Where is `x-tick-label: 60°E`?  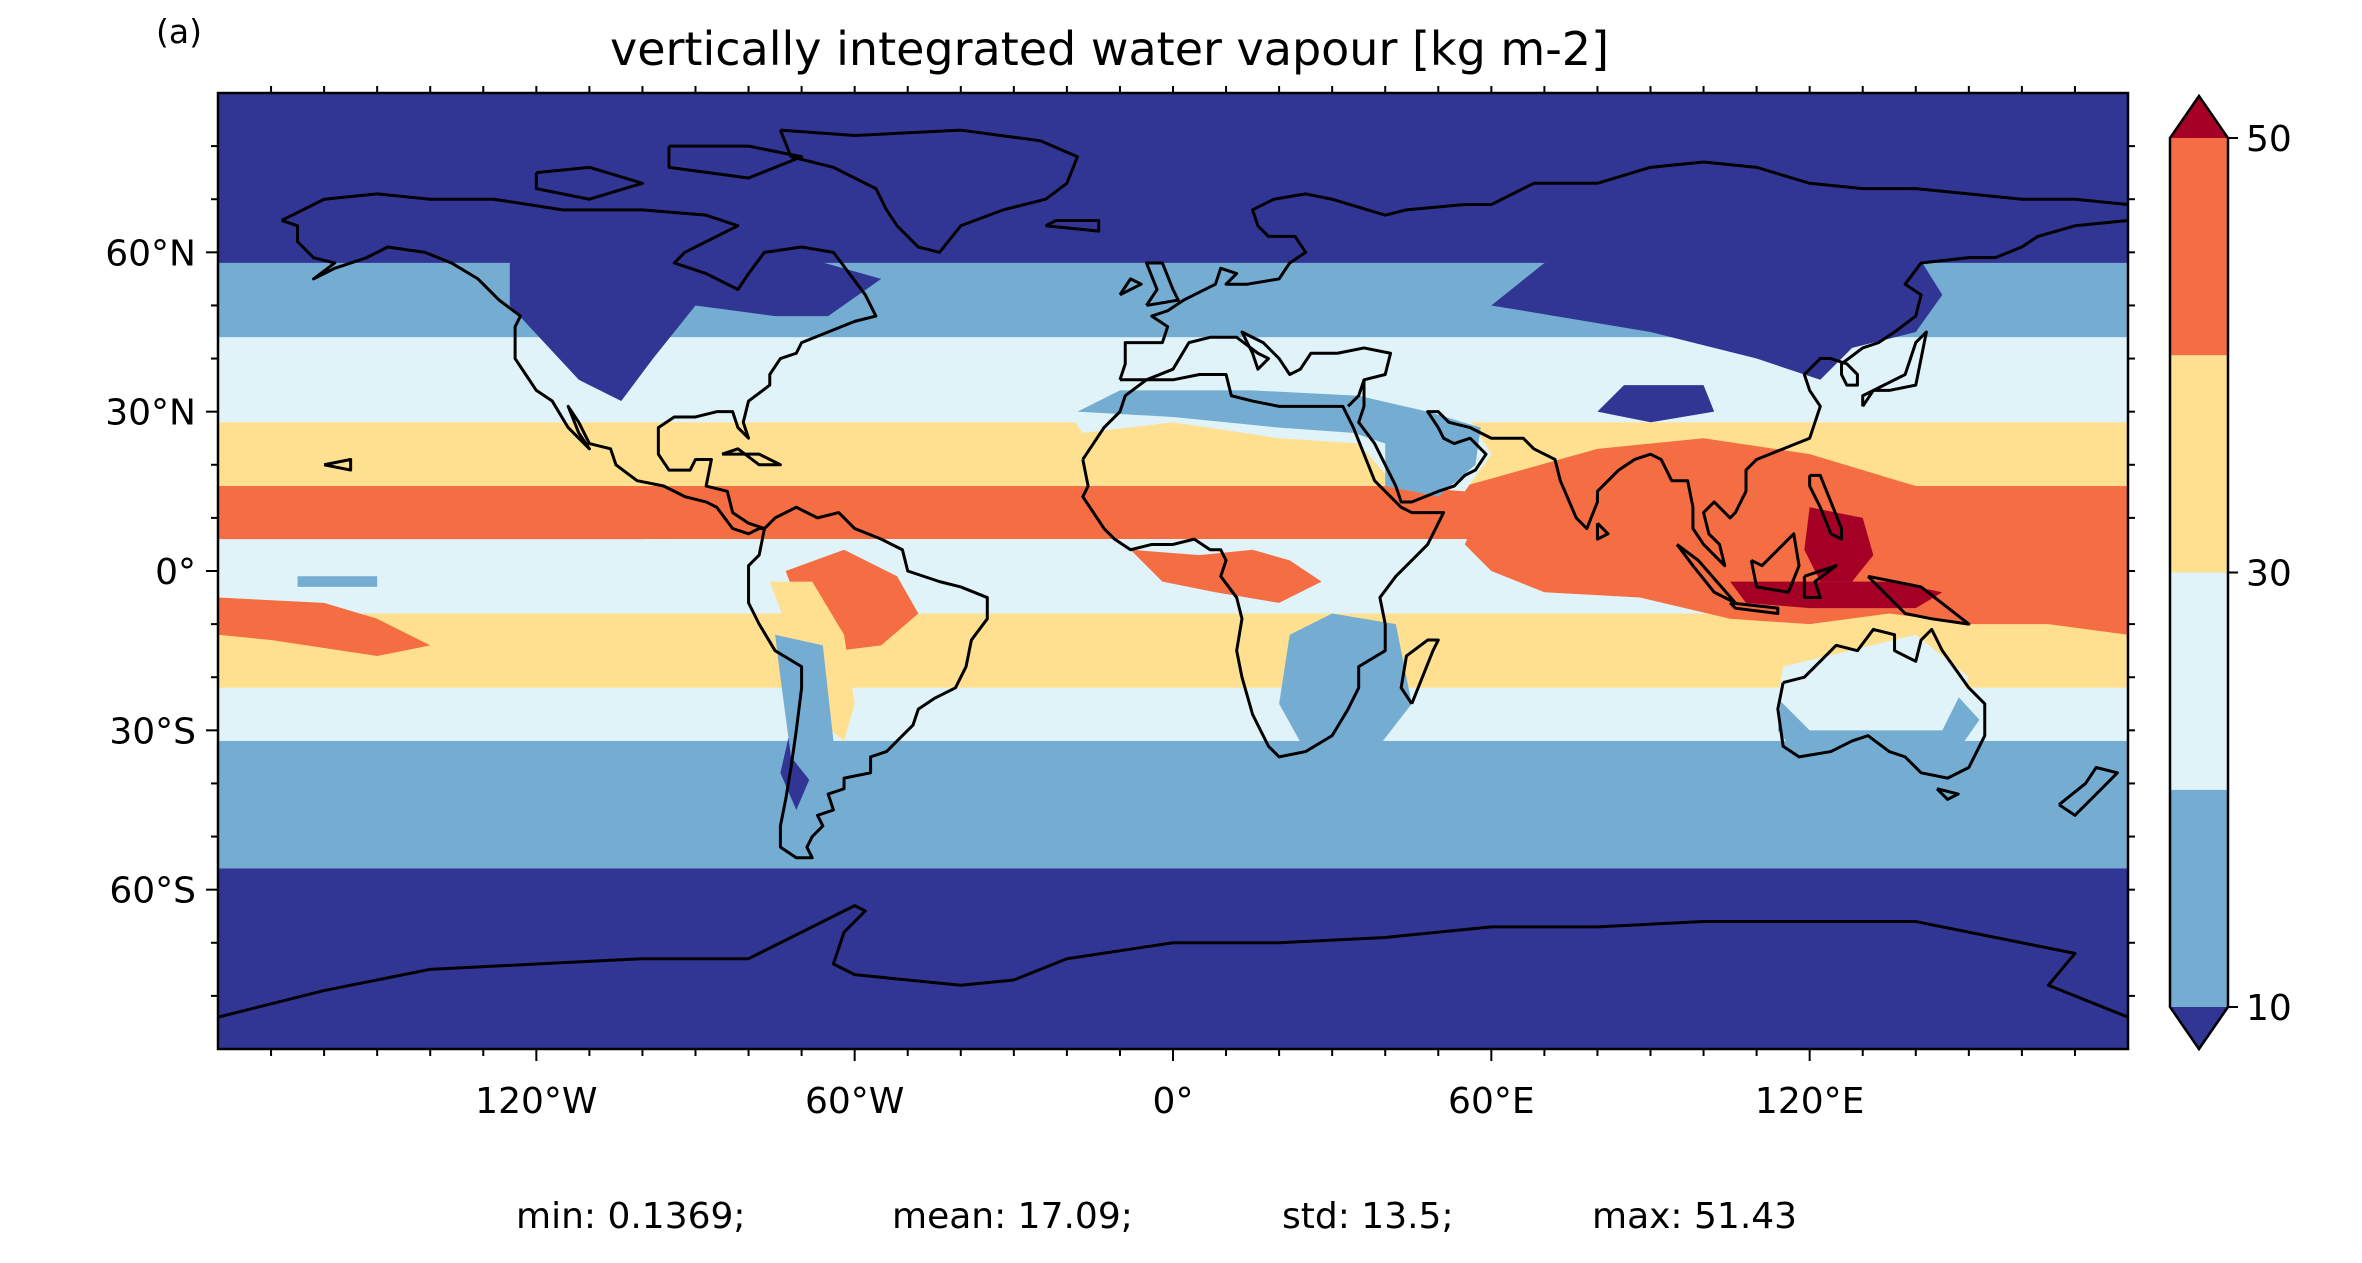 x-tick-label: 60°E is located at coordinates (1491, 1101).